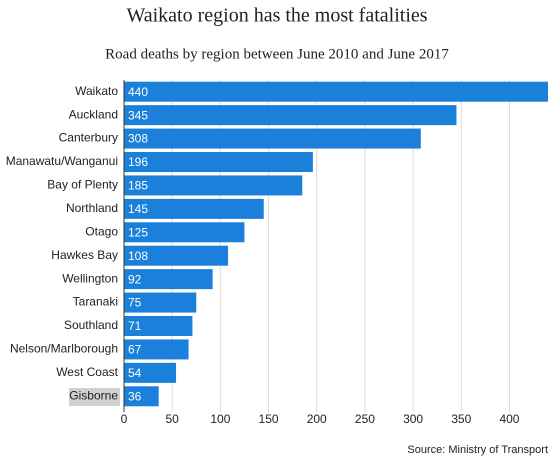 Image resolution: width=555 pixels, height=462 pixels. Describe the element at coordinates (84, 255) in the screenshot. I see `y-tick-label: Hawkes Bay` at that location.